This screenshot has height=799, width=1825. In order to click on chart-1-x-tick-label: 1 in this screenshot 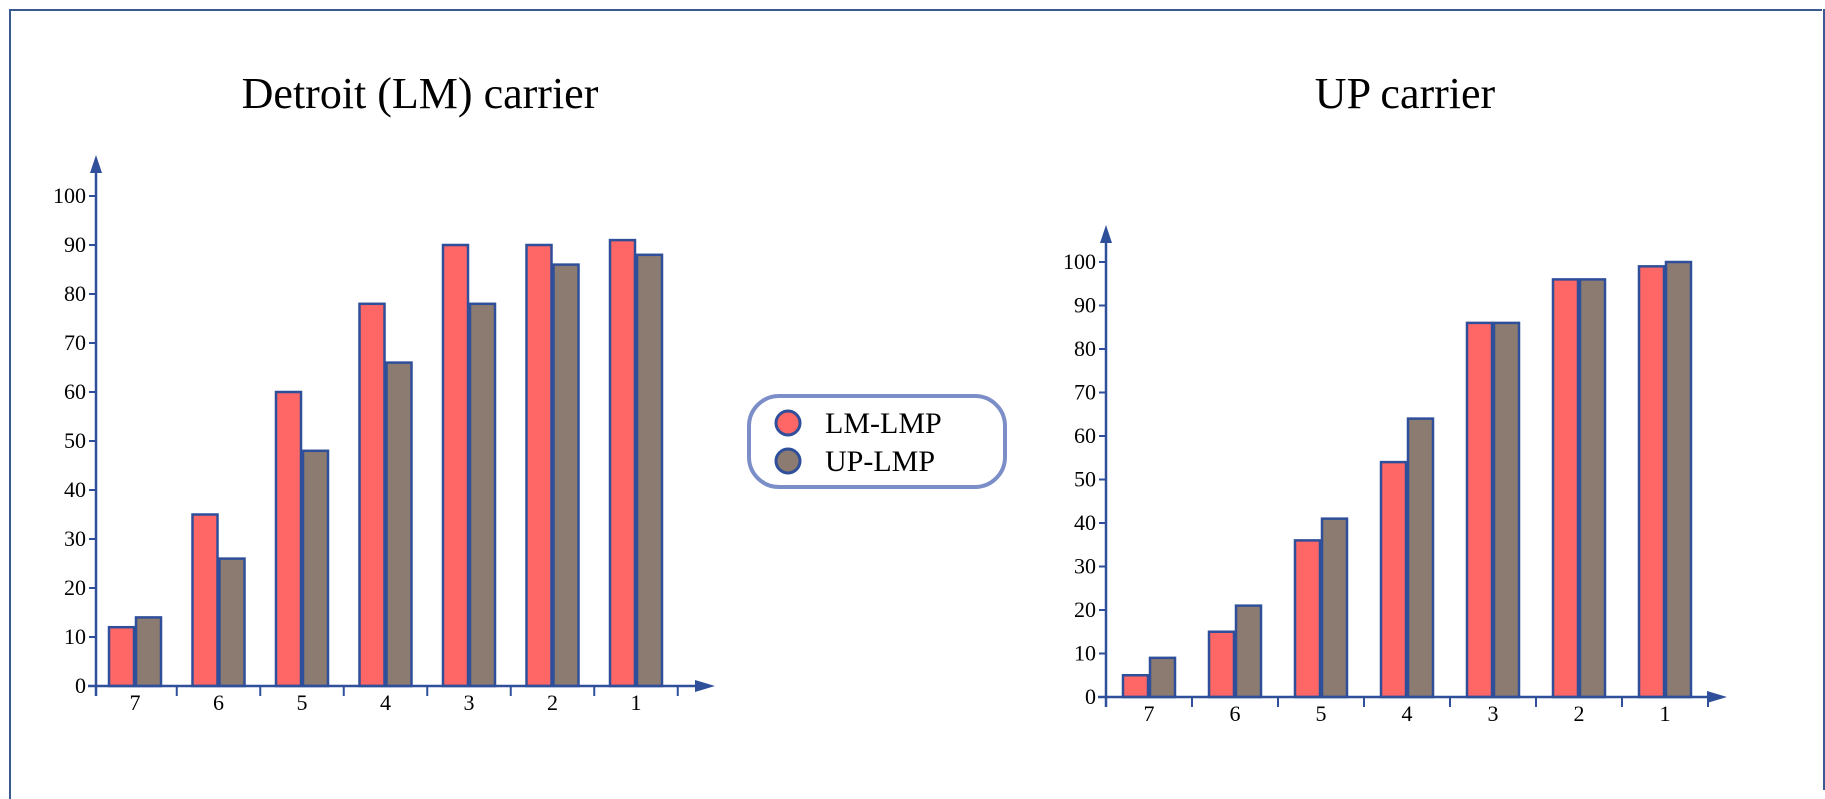, I will do `click(636, 702)`.